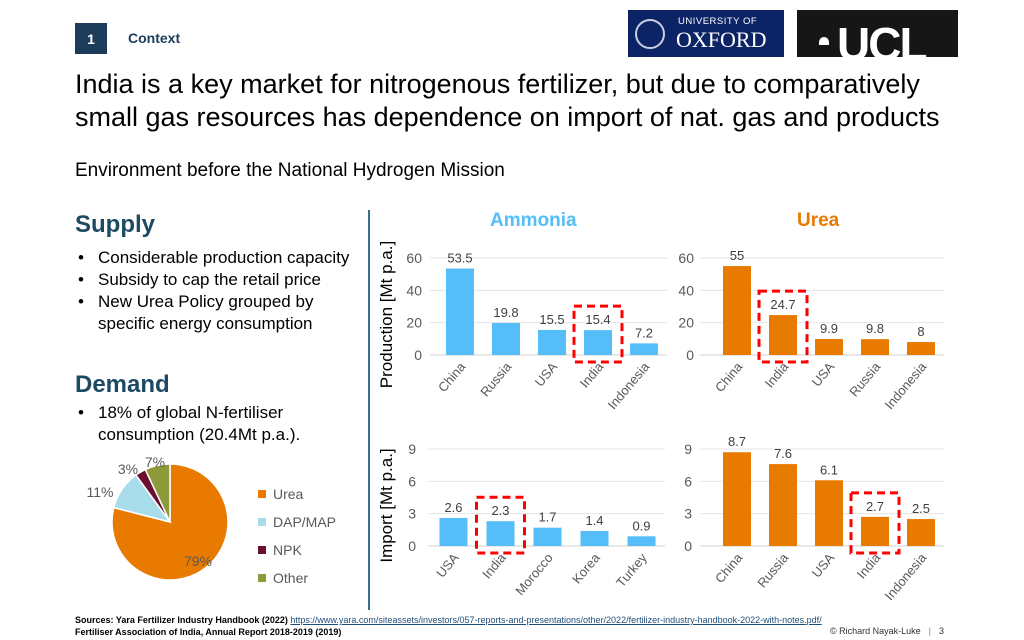 This screenshot has width=1024, height=640. I want to click on legend-label: Urea, so click(288, 494).